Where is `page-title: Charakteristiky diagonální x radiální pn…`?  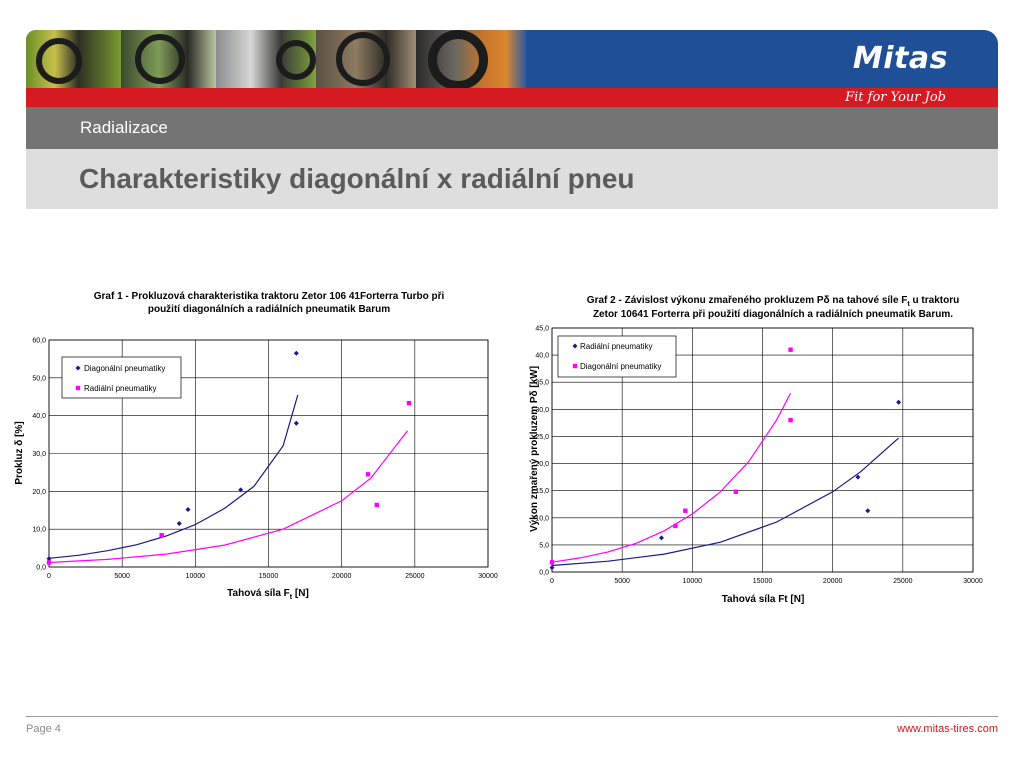 page-title: Charakteristiky diagonální x radiální pn… is located at coordinates (357, 178).